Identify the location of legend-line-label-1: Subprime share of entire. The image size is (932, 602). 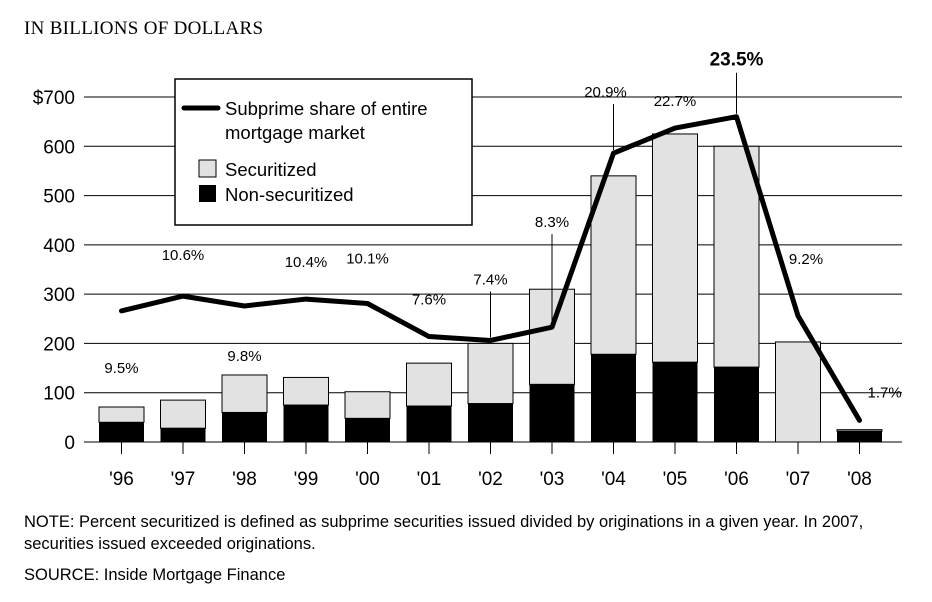
(326, 108).